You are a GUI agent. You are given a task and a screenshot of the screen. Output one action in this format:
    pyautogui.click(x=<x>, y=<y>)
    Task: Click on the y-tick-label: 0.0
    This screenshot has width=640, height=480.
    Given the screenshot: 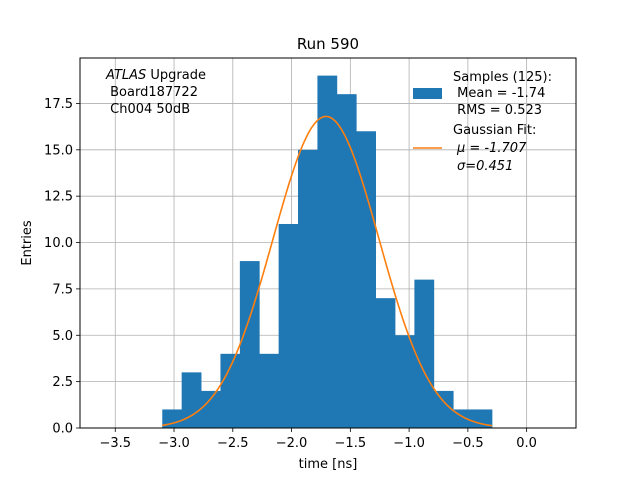 What is the action you would take?
    pyautogui.click(x=62, y=429)
    